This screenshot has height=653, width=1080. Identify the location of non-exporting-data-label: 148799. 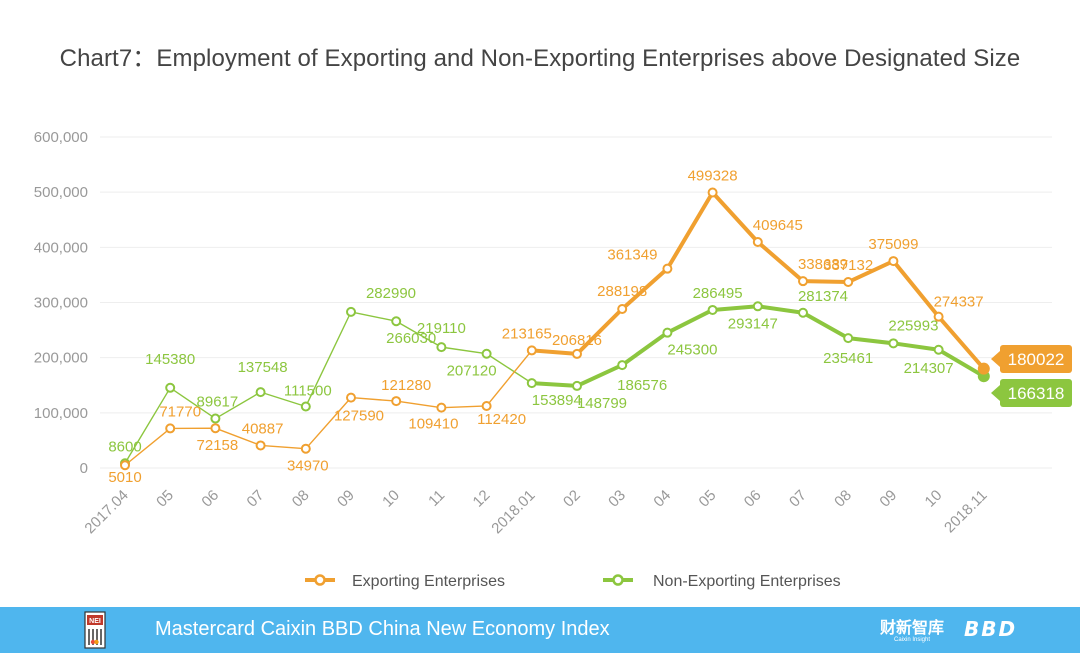
(602, 403).